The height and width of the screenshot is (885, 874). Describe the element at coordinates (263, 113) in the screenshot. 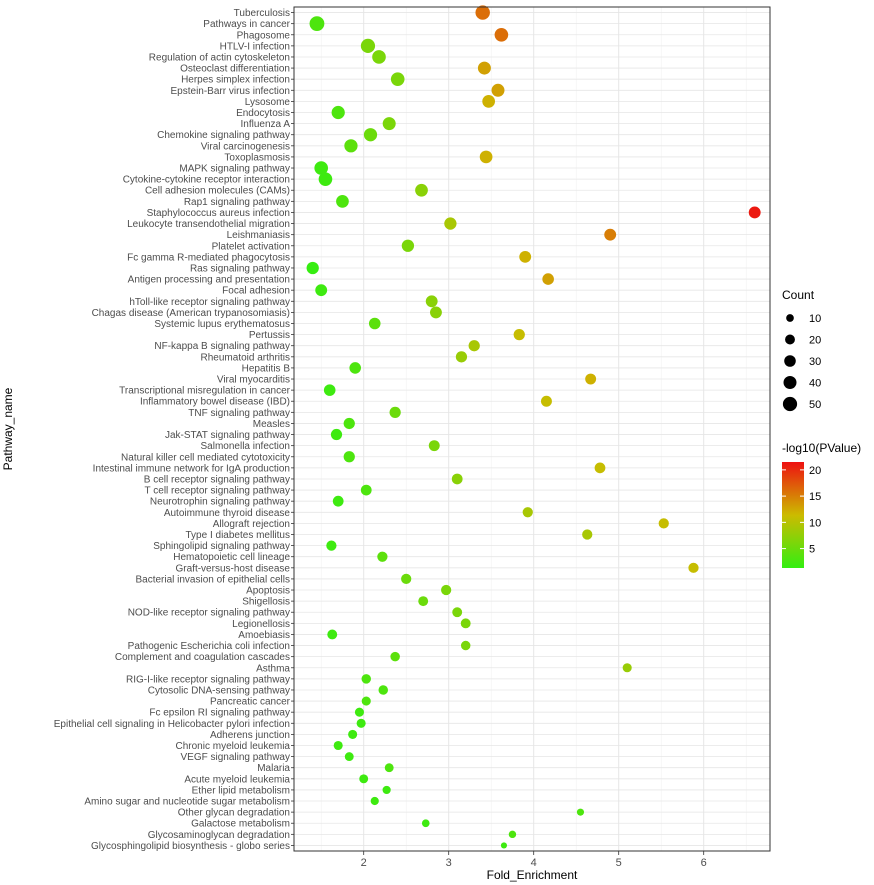

I see `y-tick-label: Endocytosis` at that location.